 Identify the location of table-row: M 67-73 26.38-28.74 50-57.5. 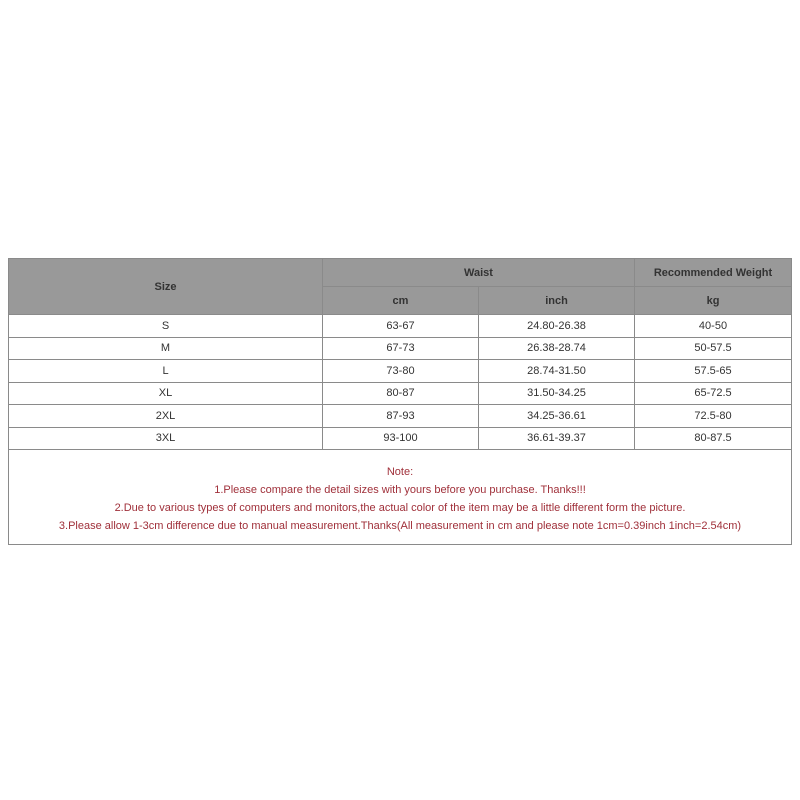
(400, 348).